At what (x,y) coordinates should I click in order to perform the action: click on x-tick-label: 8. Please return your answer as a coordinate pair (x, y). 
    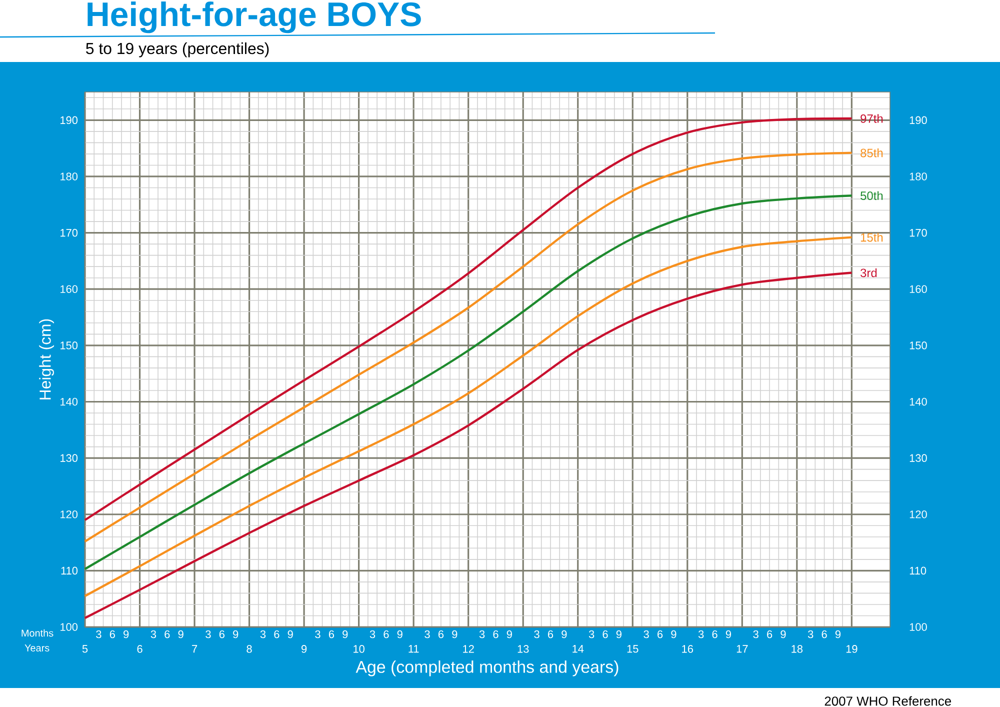
    Looking at the image, I should click on (249, 649).